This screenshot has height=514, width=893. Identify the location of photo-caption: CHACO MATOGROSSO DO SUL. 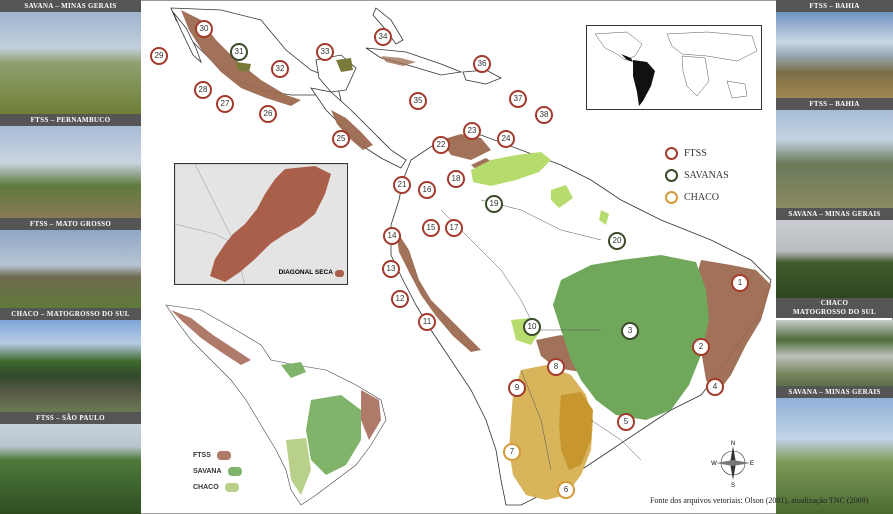
(834, 308).